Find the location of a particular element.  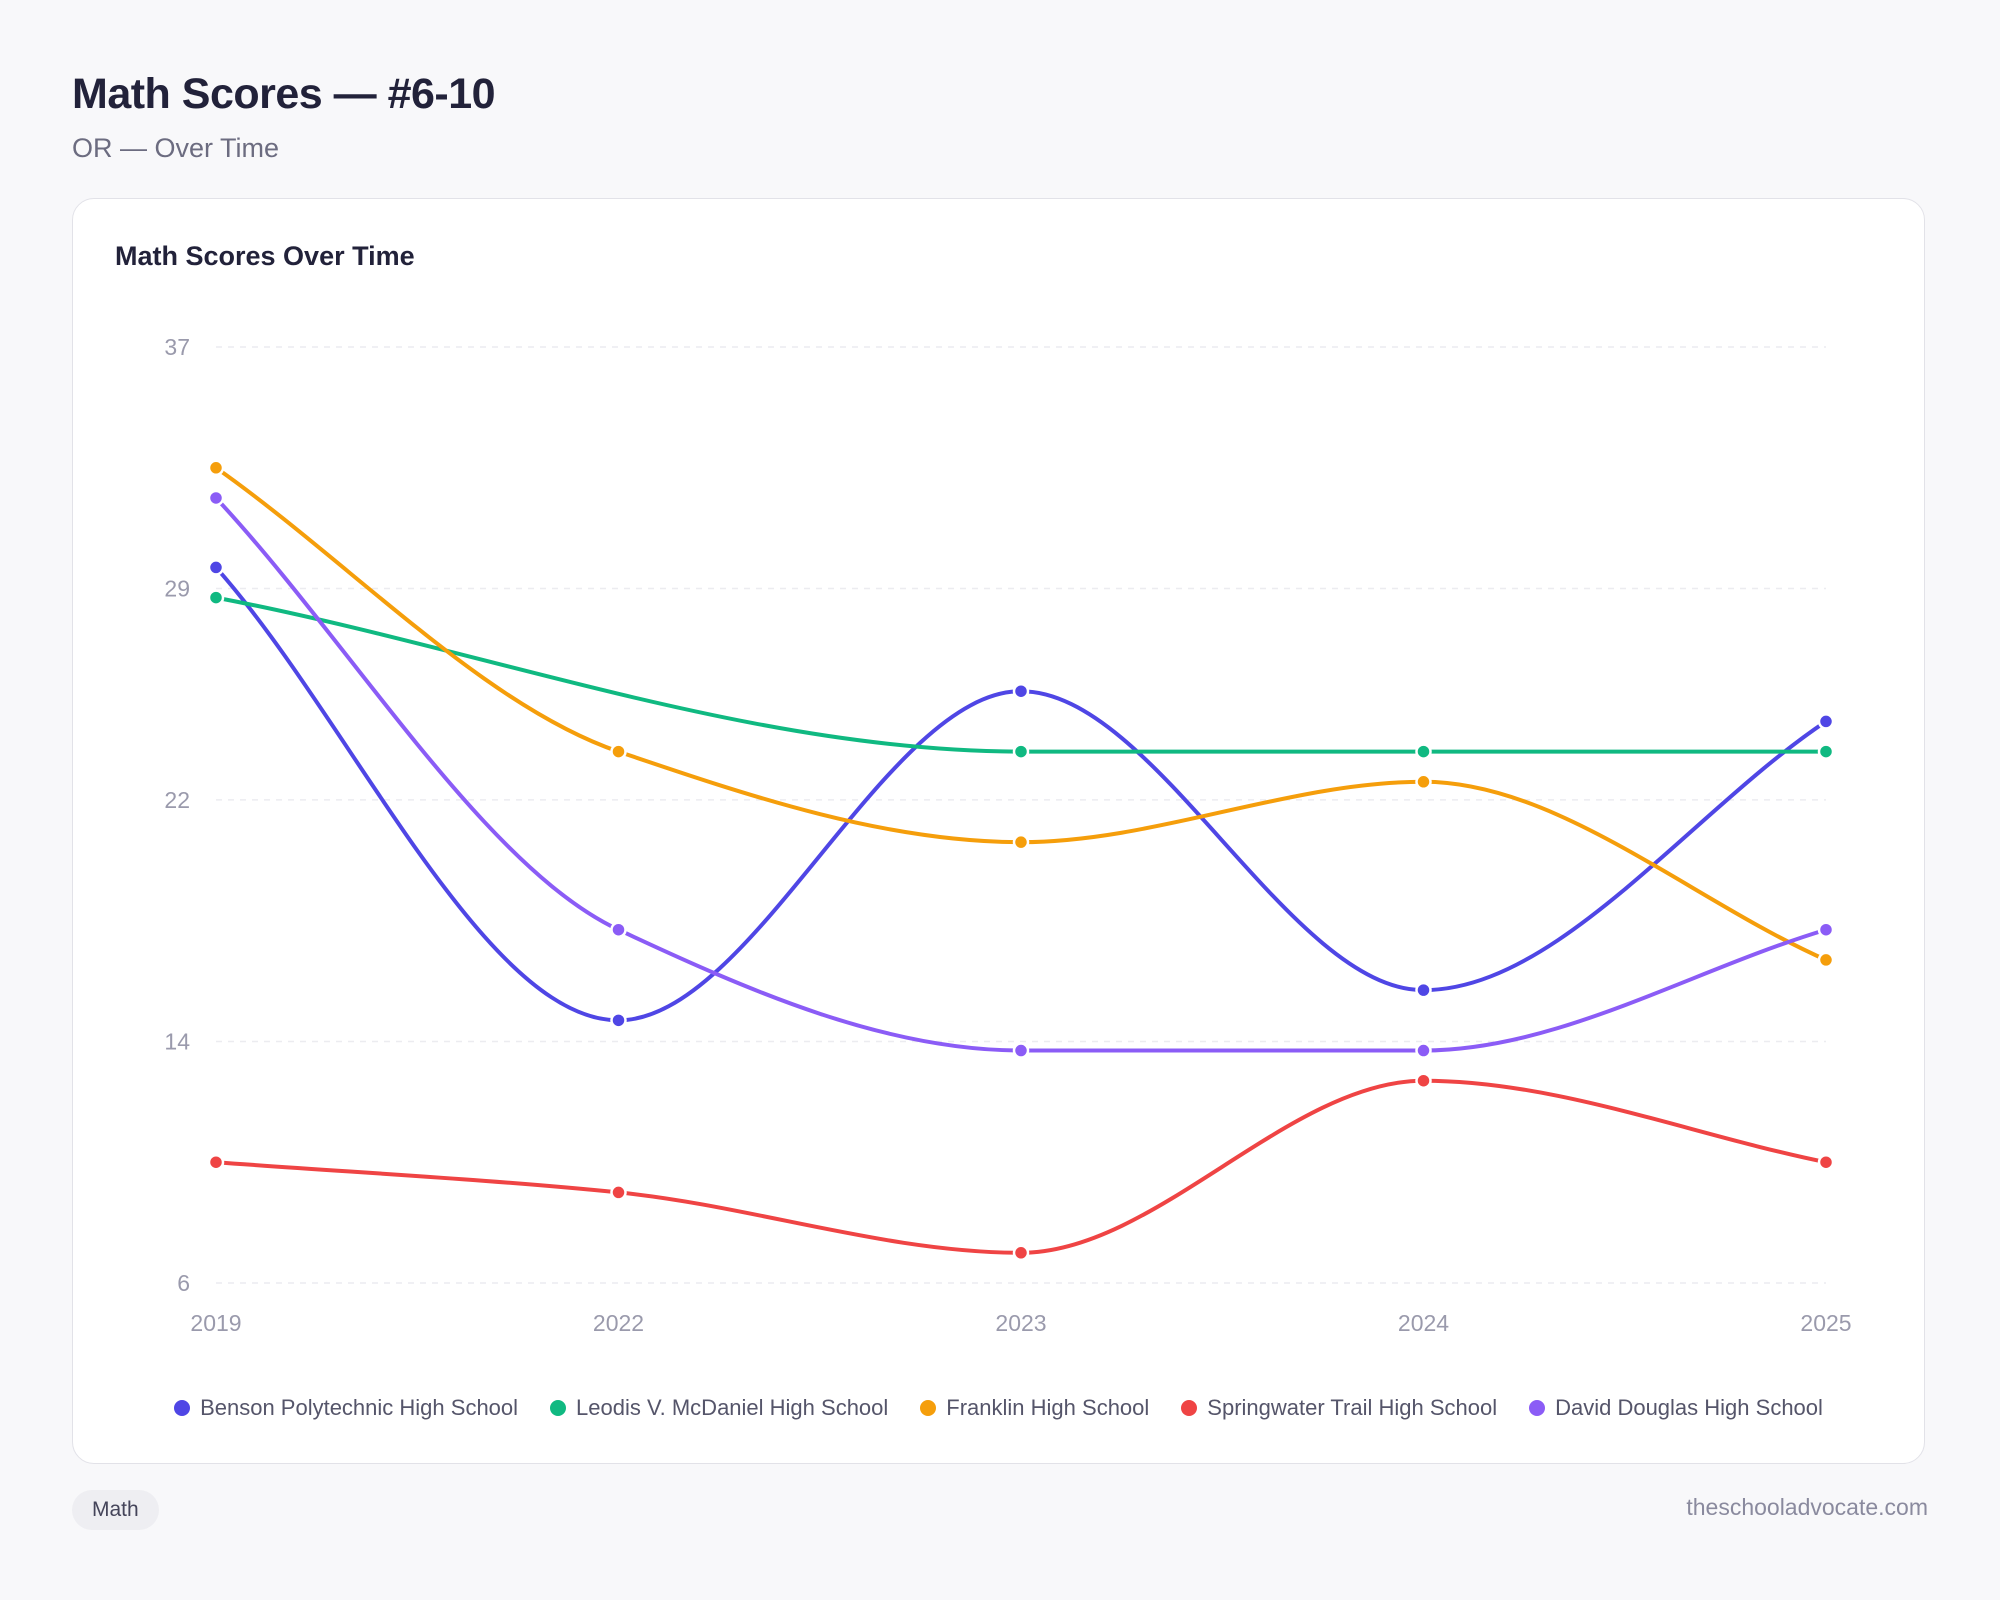

legend-item: Springwater Trail High School is located at coordinates (1339, 1408).